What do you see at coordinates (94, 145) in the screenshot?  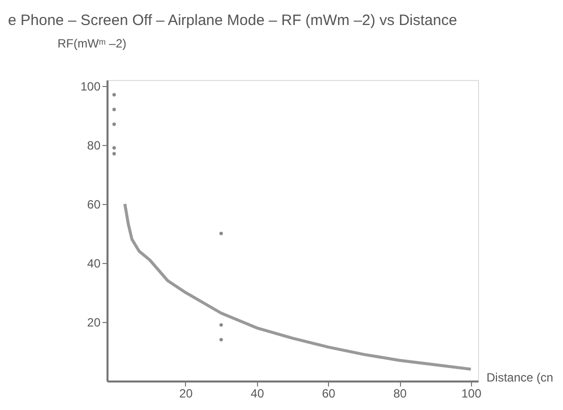 I see `y-tick-label: 80` at bounding box center [94, 145].